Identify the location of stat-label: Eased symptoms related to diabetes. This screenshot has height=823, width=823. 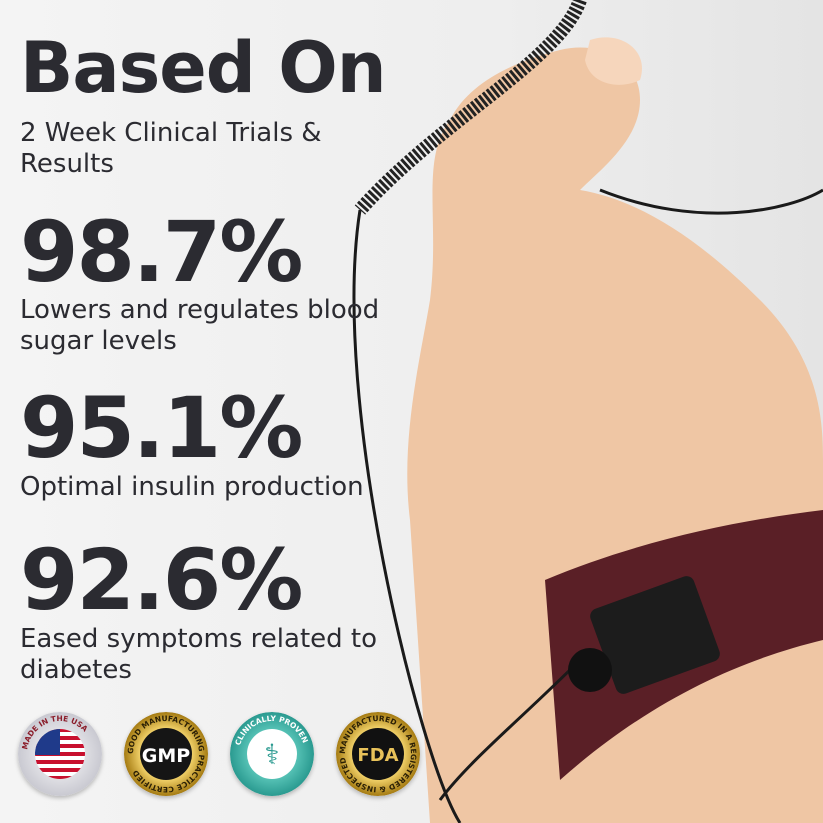
(199, 654).